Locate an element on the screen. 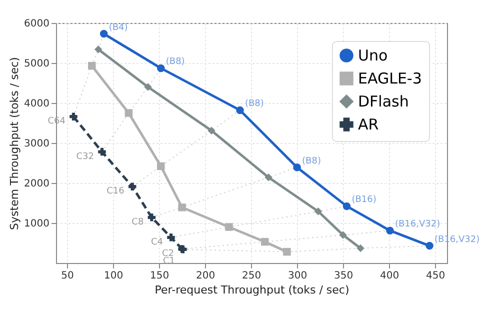 This screenshot has height=335, width=494. y-tick-label: 4000 is located at coordinates (37, 104).